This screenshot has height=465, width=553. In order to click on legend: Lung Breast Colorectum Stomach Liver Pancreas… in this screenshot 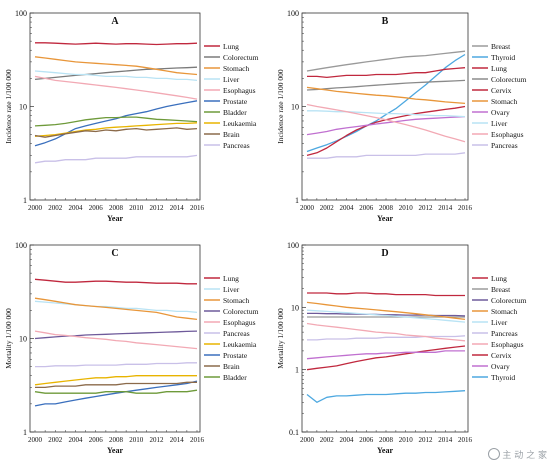, I will do `click(499, 328)`.